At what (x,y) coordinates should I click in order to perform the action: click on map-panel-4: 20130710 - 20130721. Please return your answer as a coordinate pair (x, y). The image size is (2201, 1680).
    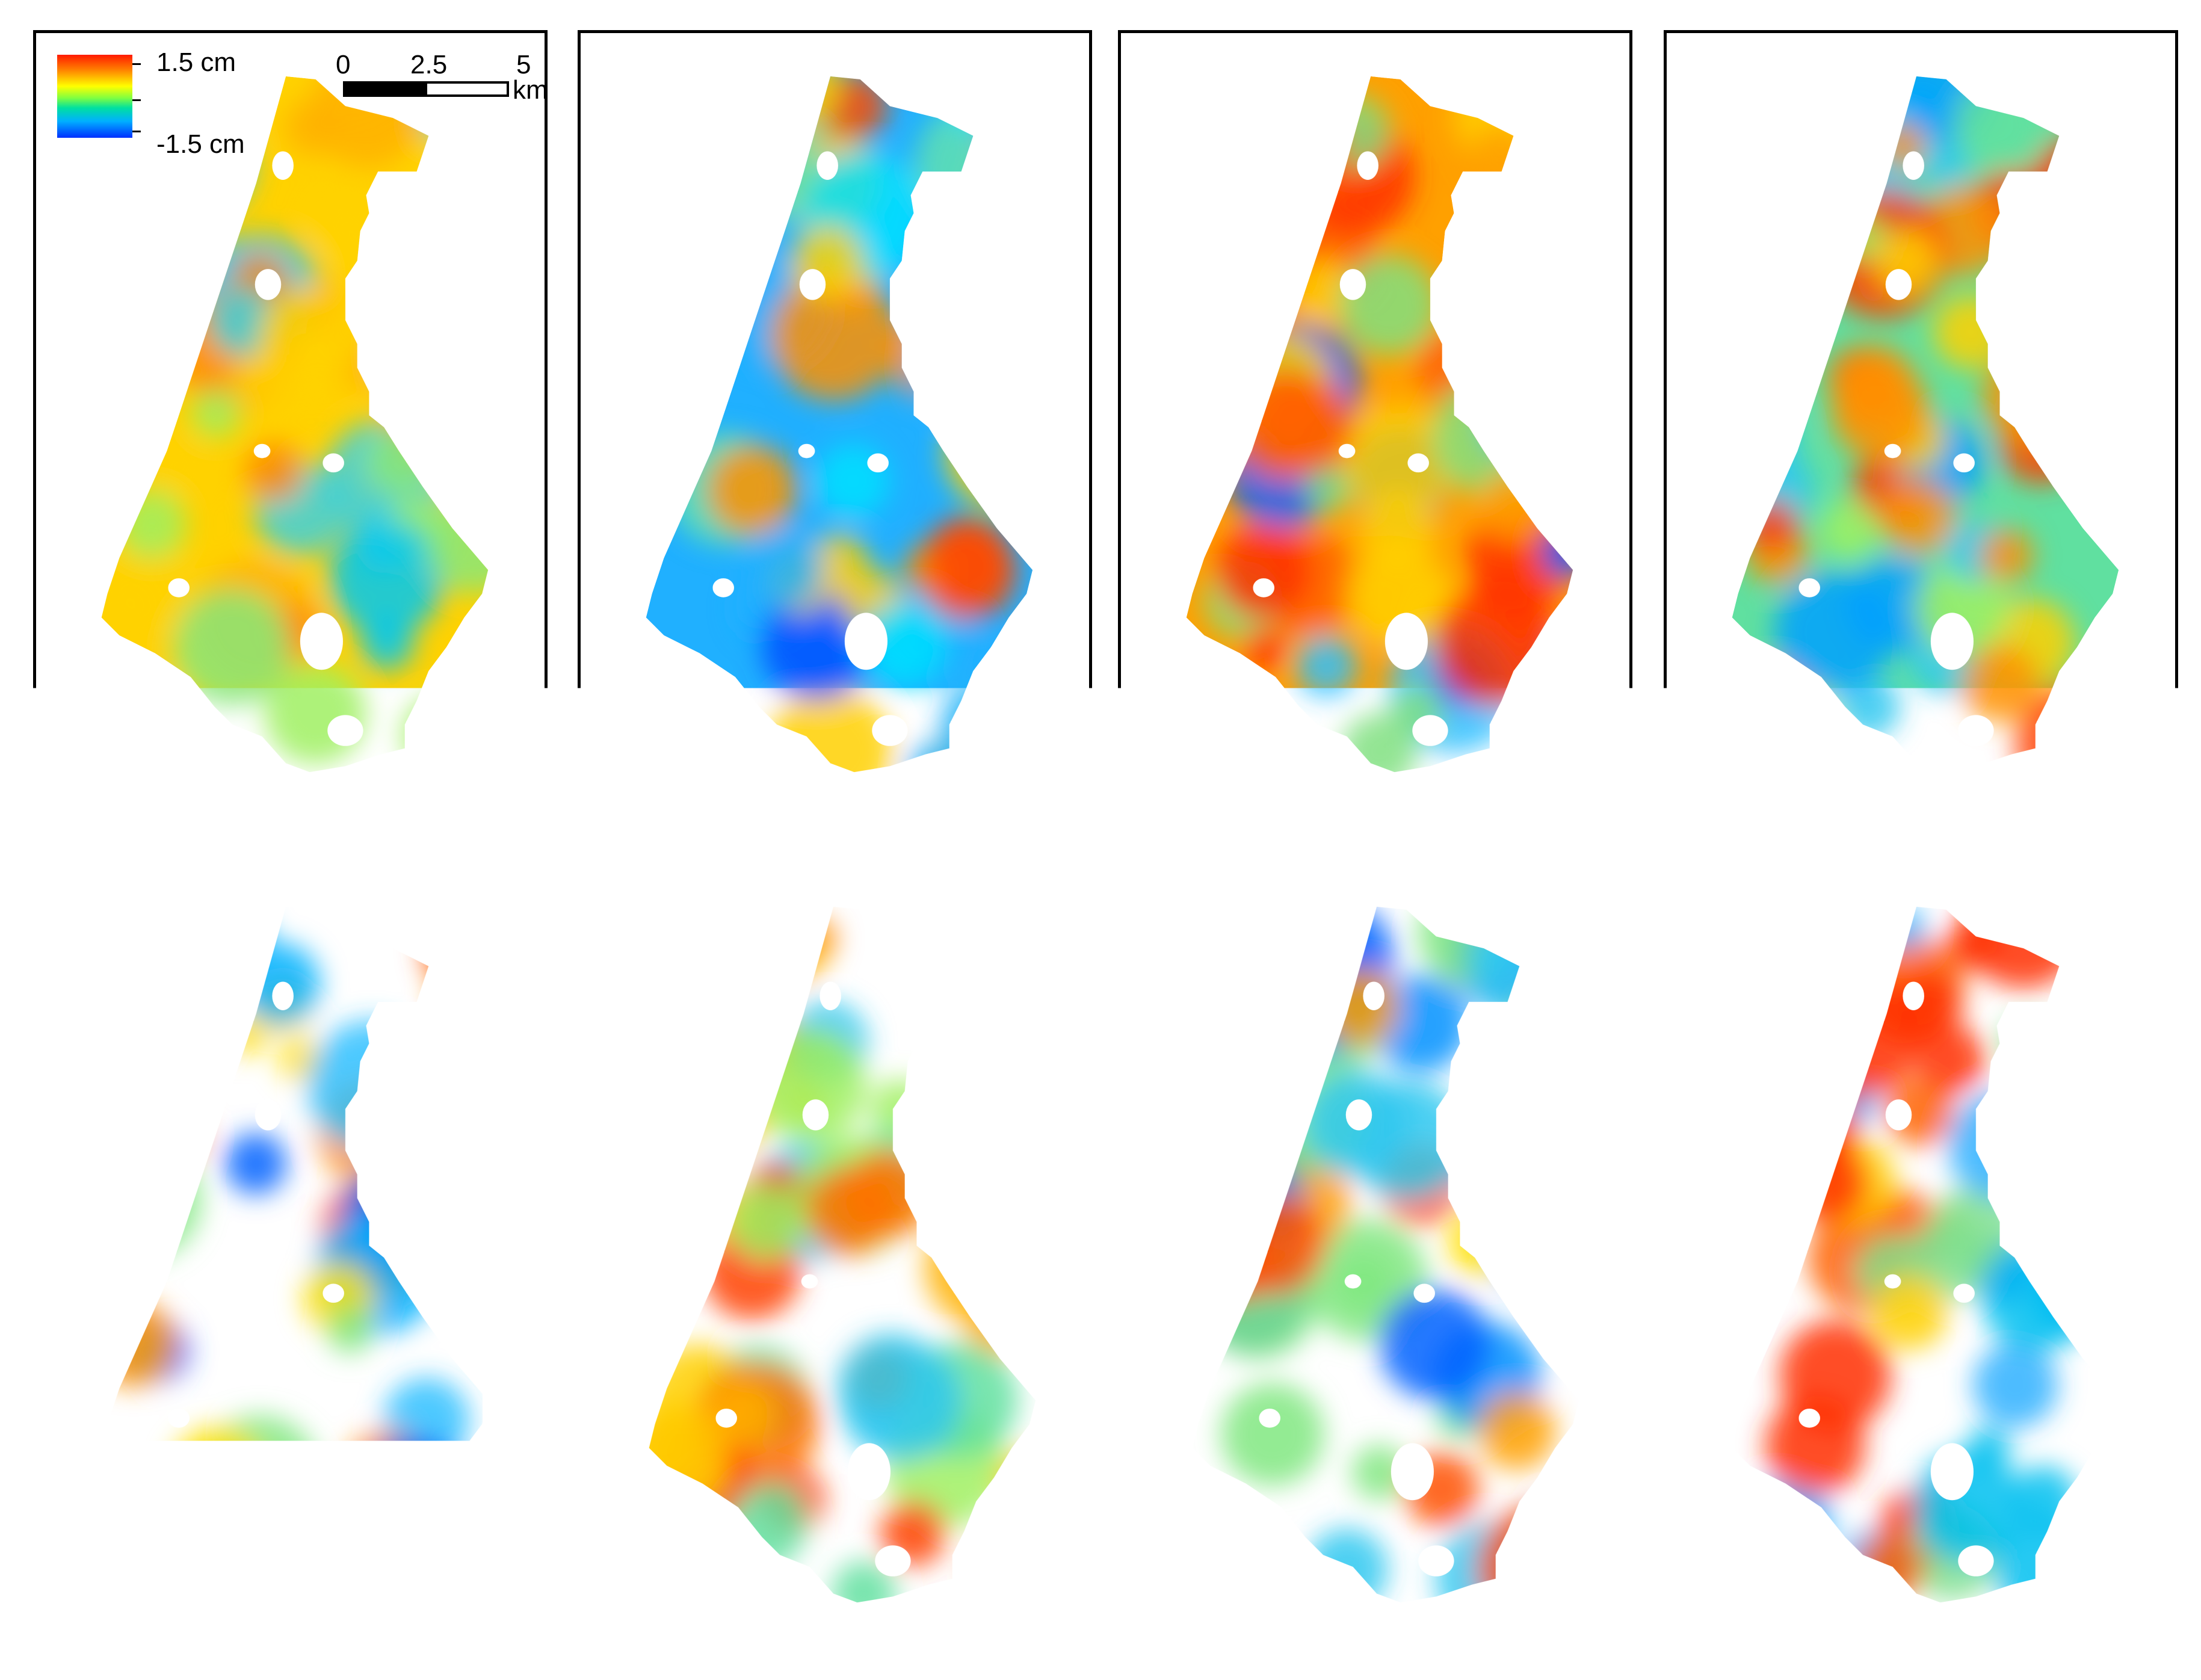
    Looking at the image, I should click on (1921, 427).